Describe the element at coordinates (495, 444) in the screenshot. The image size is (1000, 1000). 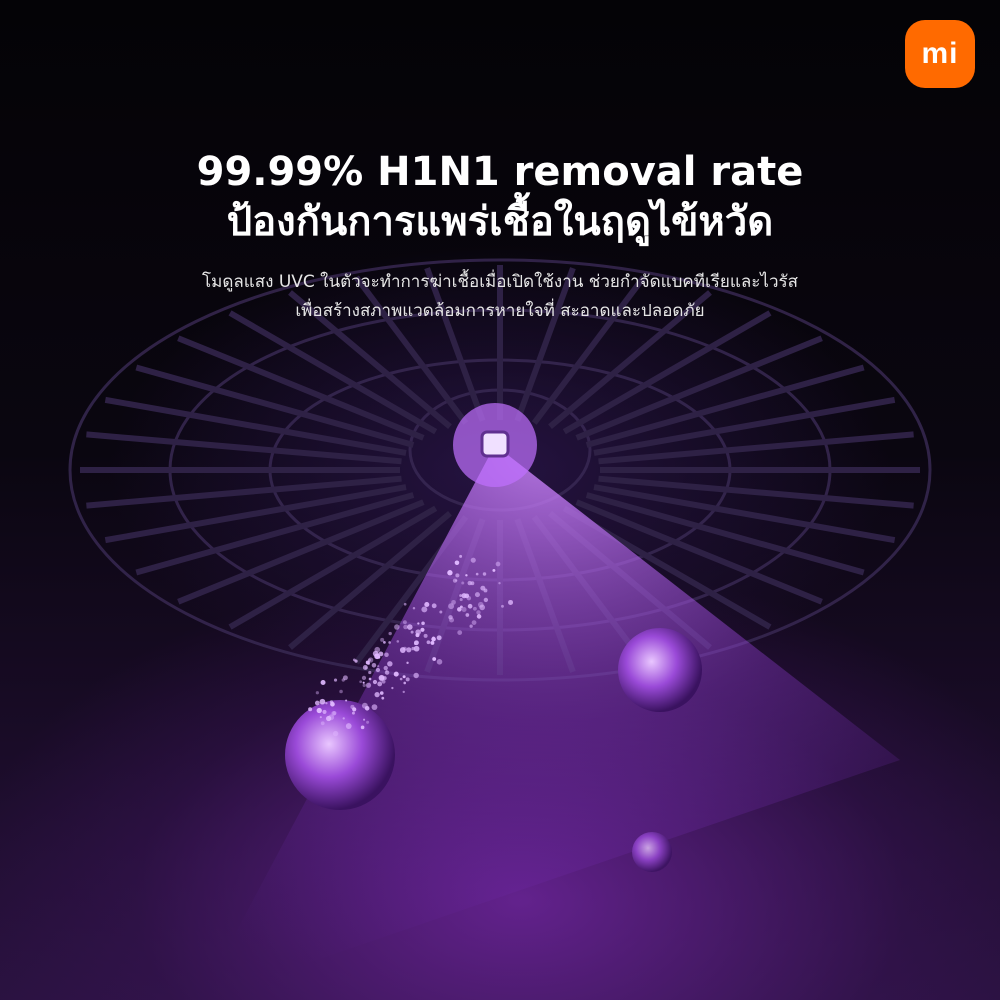
I see `uvc-lamp-icon` at that location.